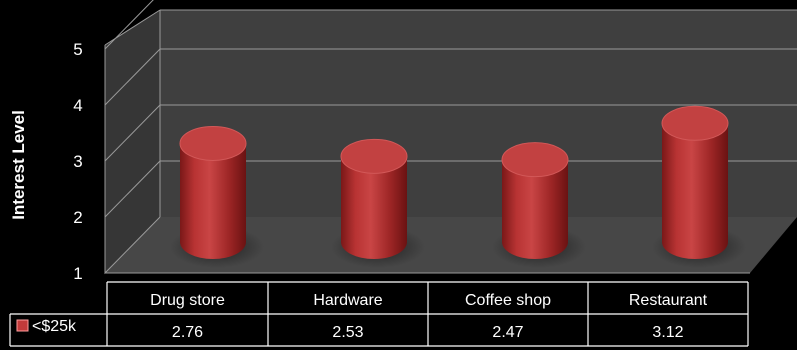  Describe the element at coordinates (18, 165) in the screenshot. I see `y-axis-title: Interest Level` at that location.